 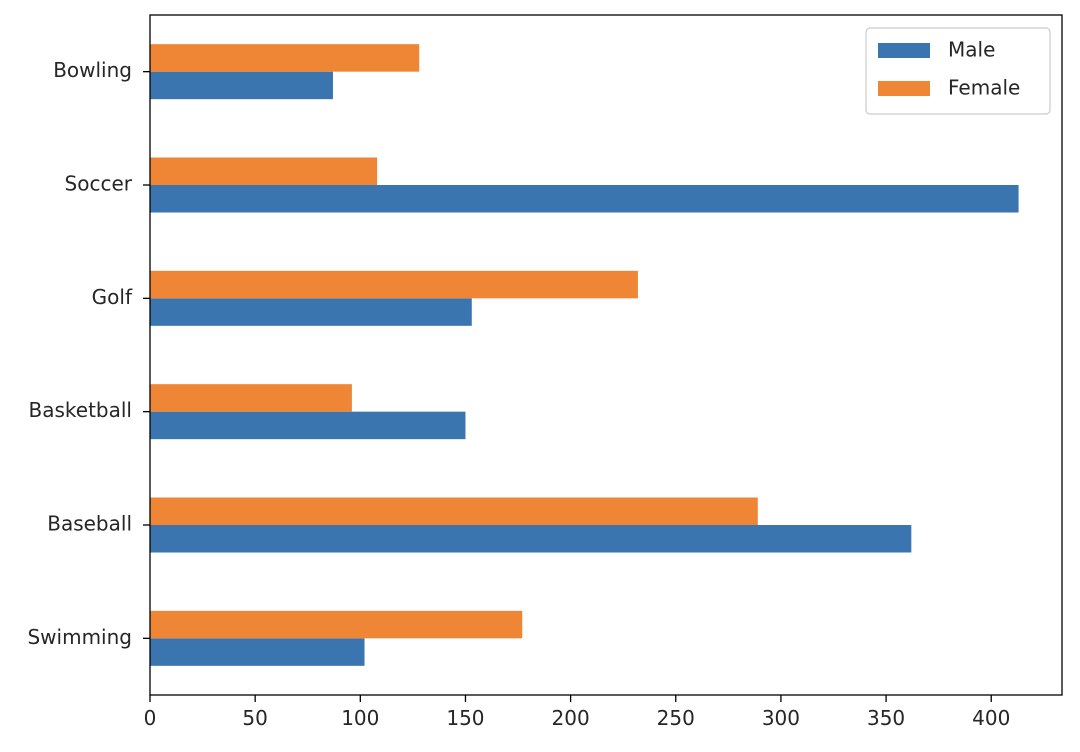 I want to click on y-tick-label-bowling: Bowling, so click(x=92, y=70).